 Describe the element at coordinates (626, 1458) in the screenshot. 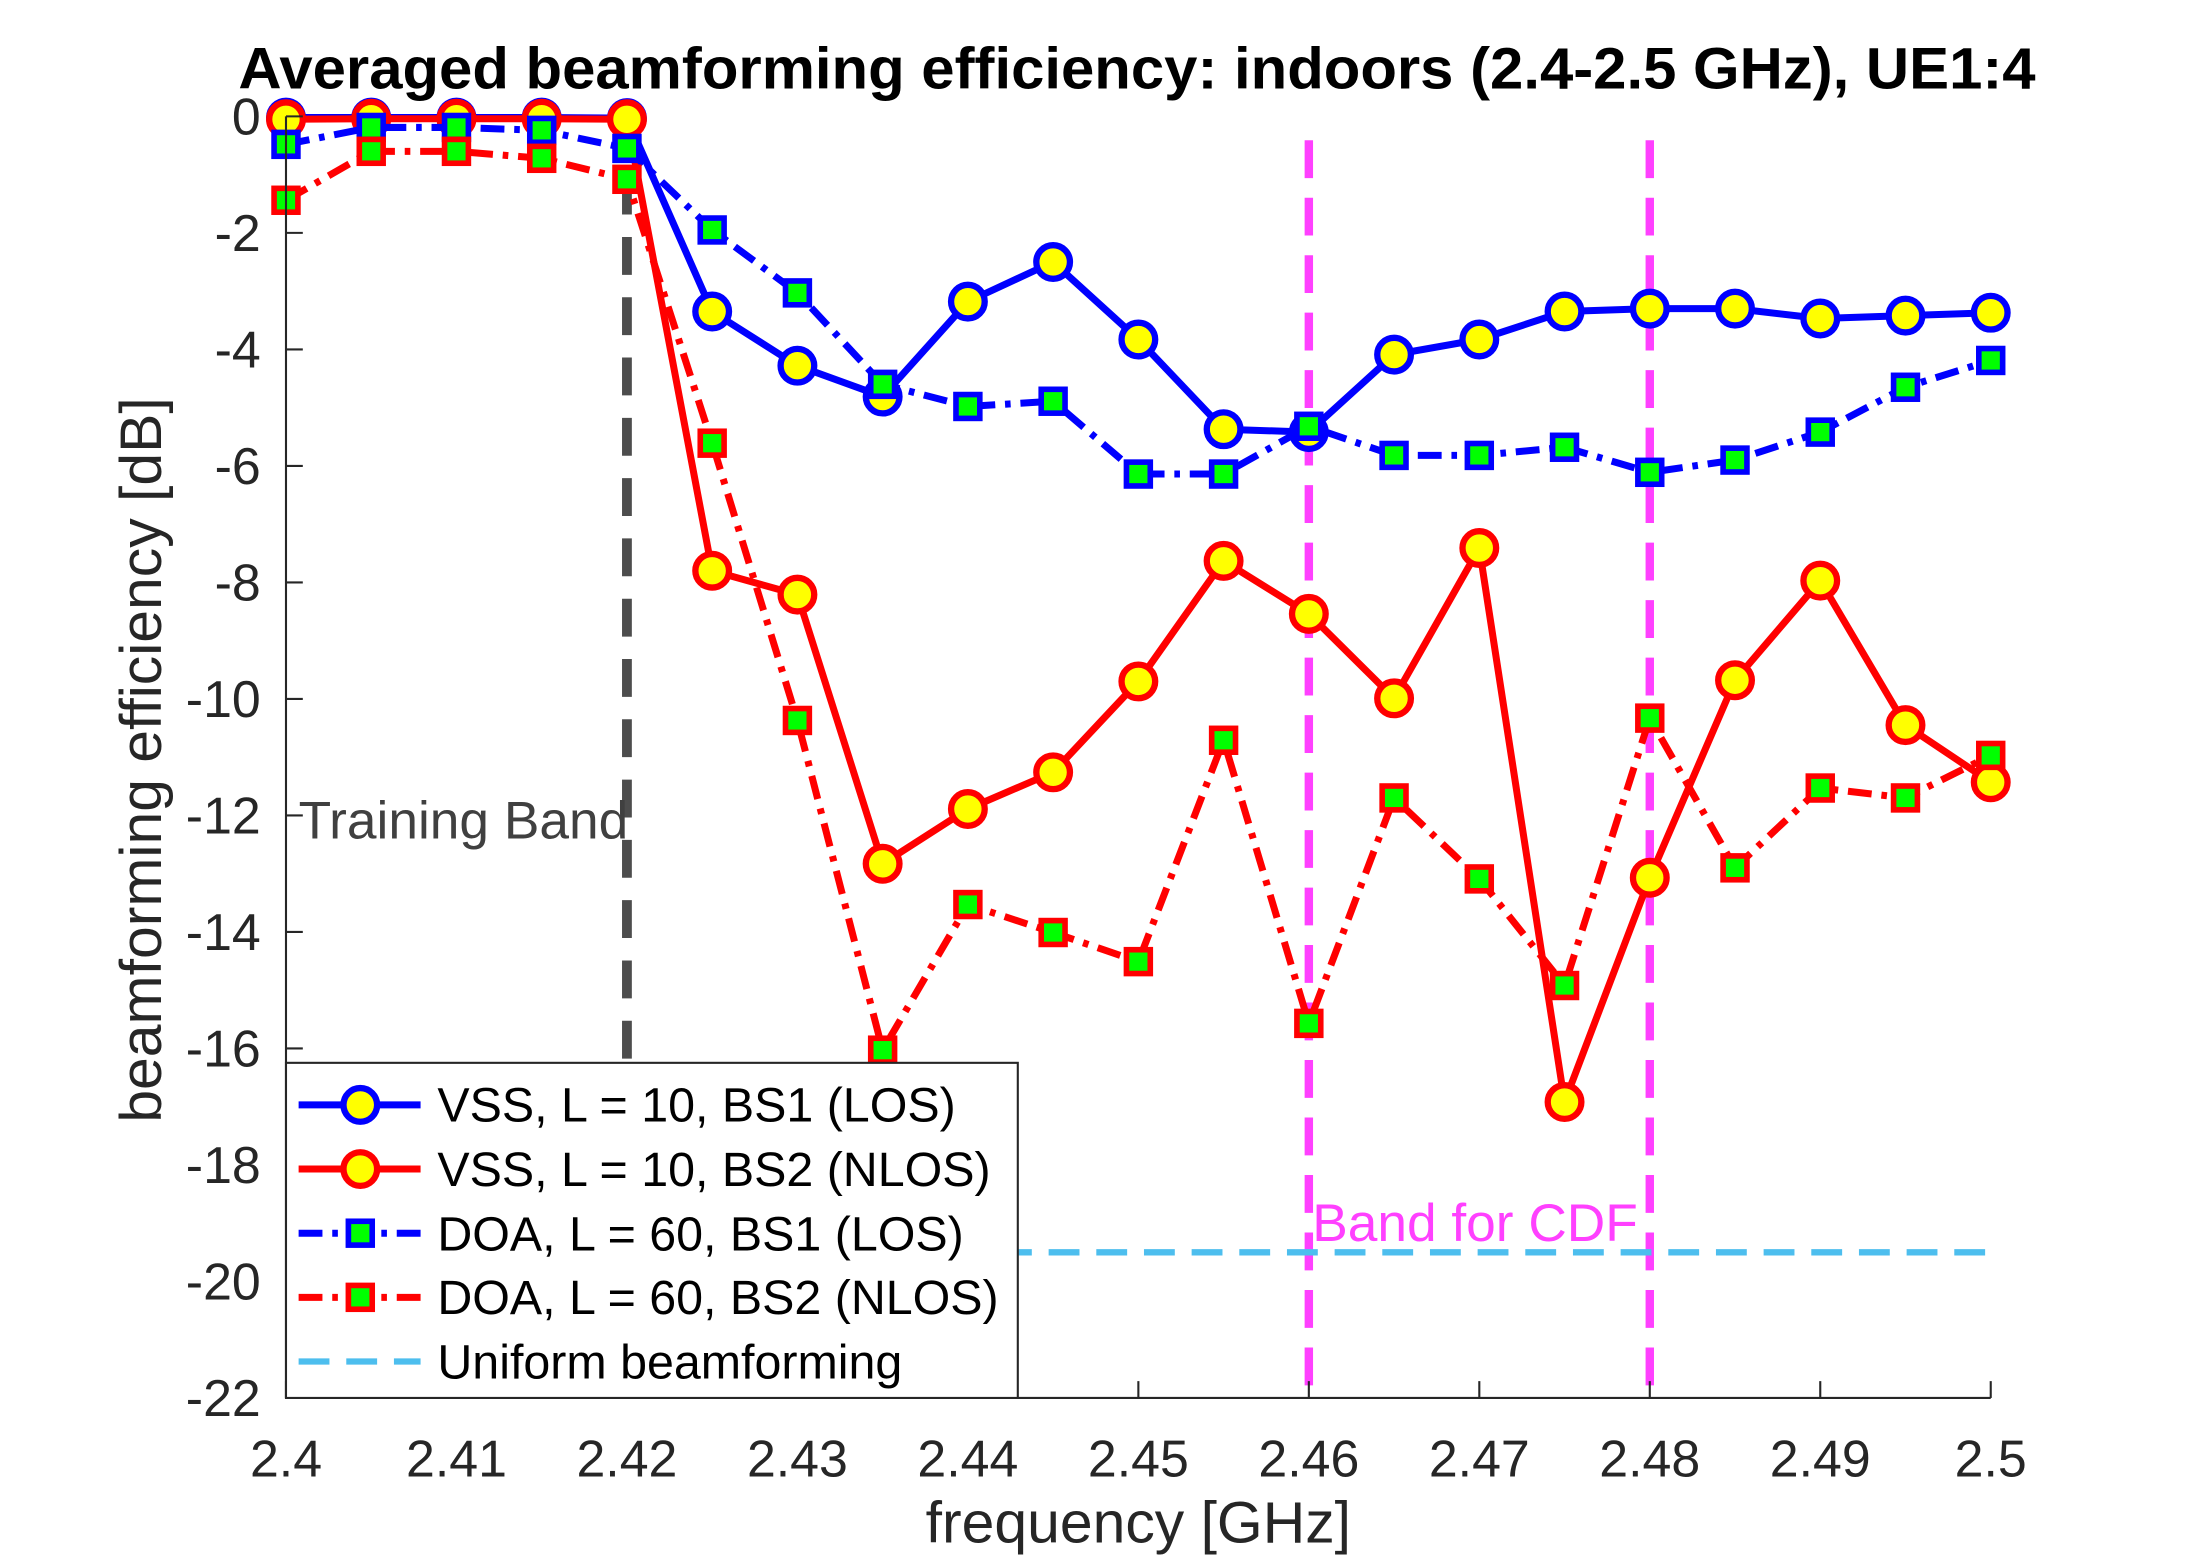

I see `x-tick-label: 2.42` at that location.